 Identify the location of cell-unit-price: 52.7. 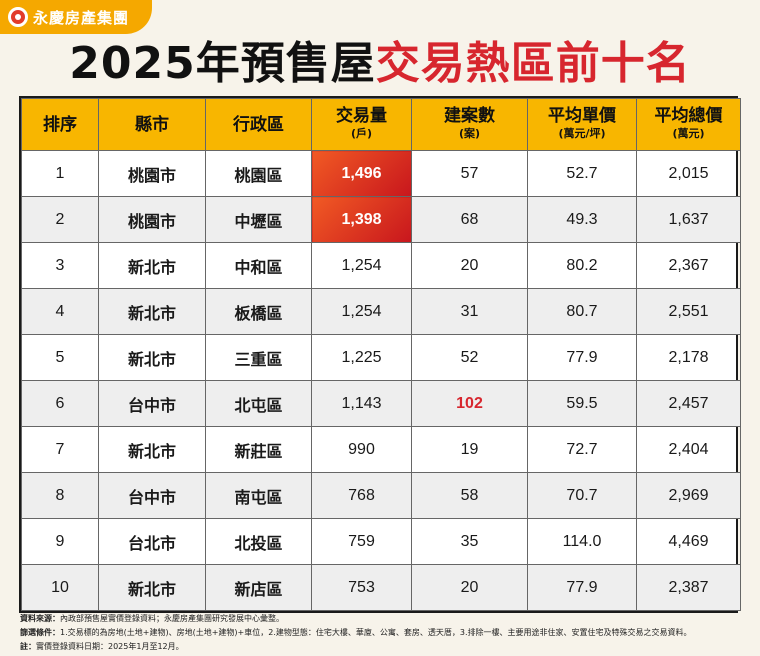
(582, 173).